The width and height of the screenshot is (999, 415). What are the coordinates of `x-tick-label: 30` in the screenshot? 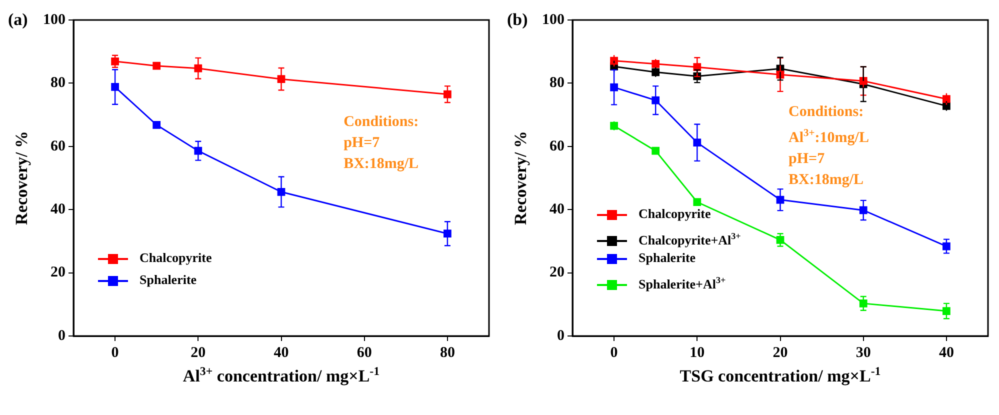 It's located at (863, 352).